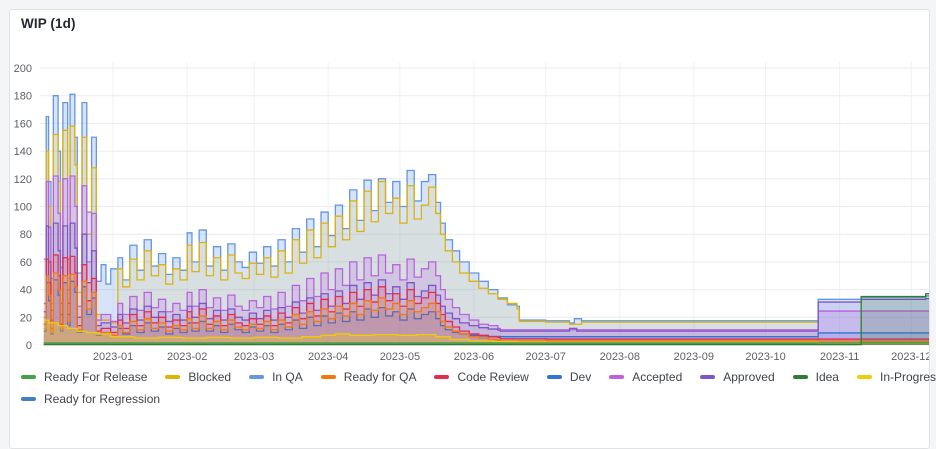 The width and height of the screenshot is (936, 449). I want to click on legend-swatch-approved, so click(708, 377).